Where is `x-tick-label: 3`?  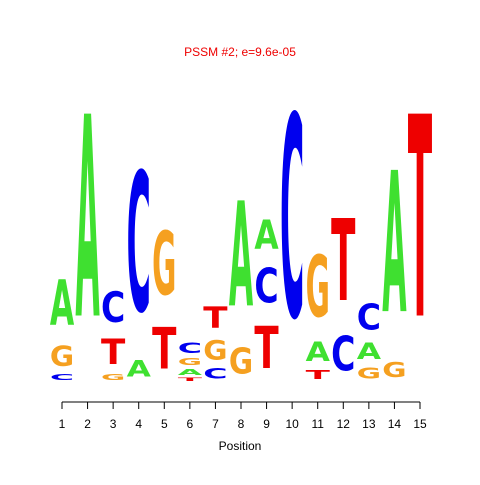 x-tick-label: 3 is located at coordinates (113, 424).